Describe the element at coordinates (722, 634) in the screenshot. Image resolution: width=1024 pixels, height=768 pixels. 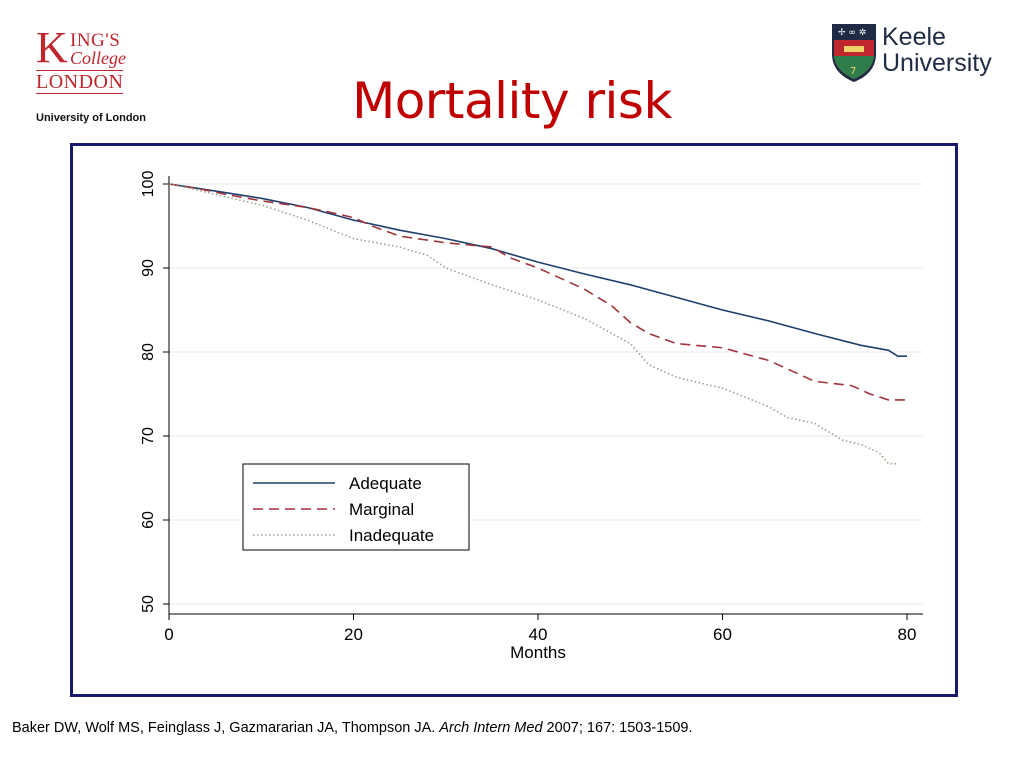
I see `x-tick-label-60: 60` at that location.